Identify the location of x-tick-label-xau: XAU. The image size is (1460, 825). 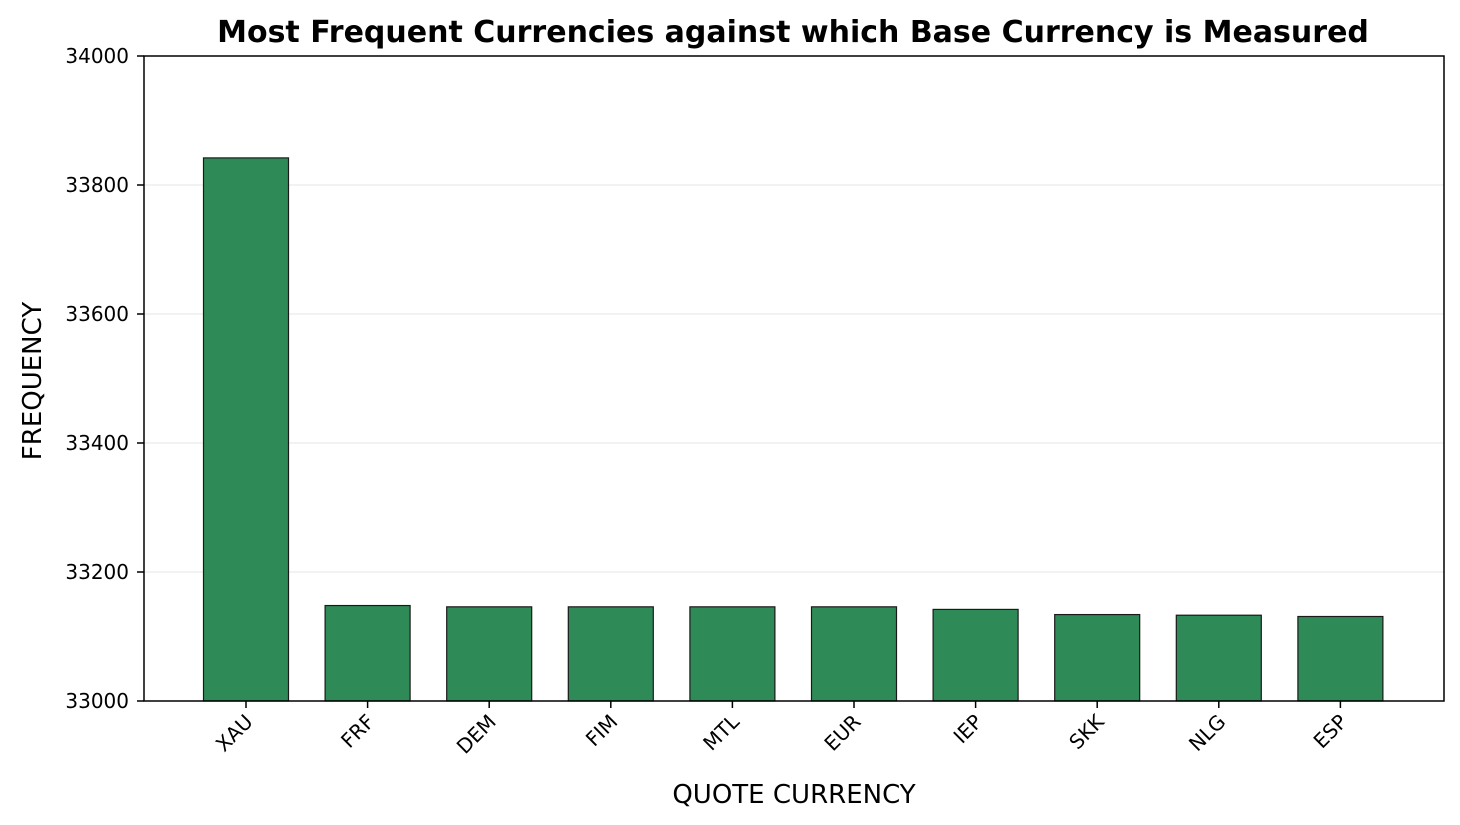
(234, 733).